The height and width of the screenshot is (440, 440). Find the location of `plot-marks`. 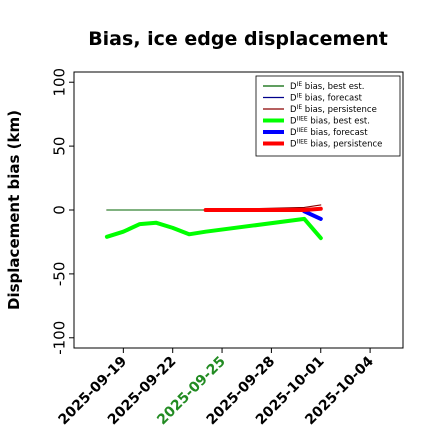

plot-marks is located at coordinates (213, 222).